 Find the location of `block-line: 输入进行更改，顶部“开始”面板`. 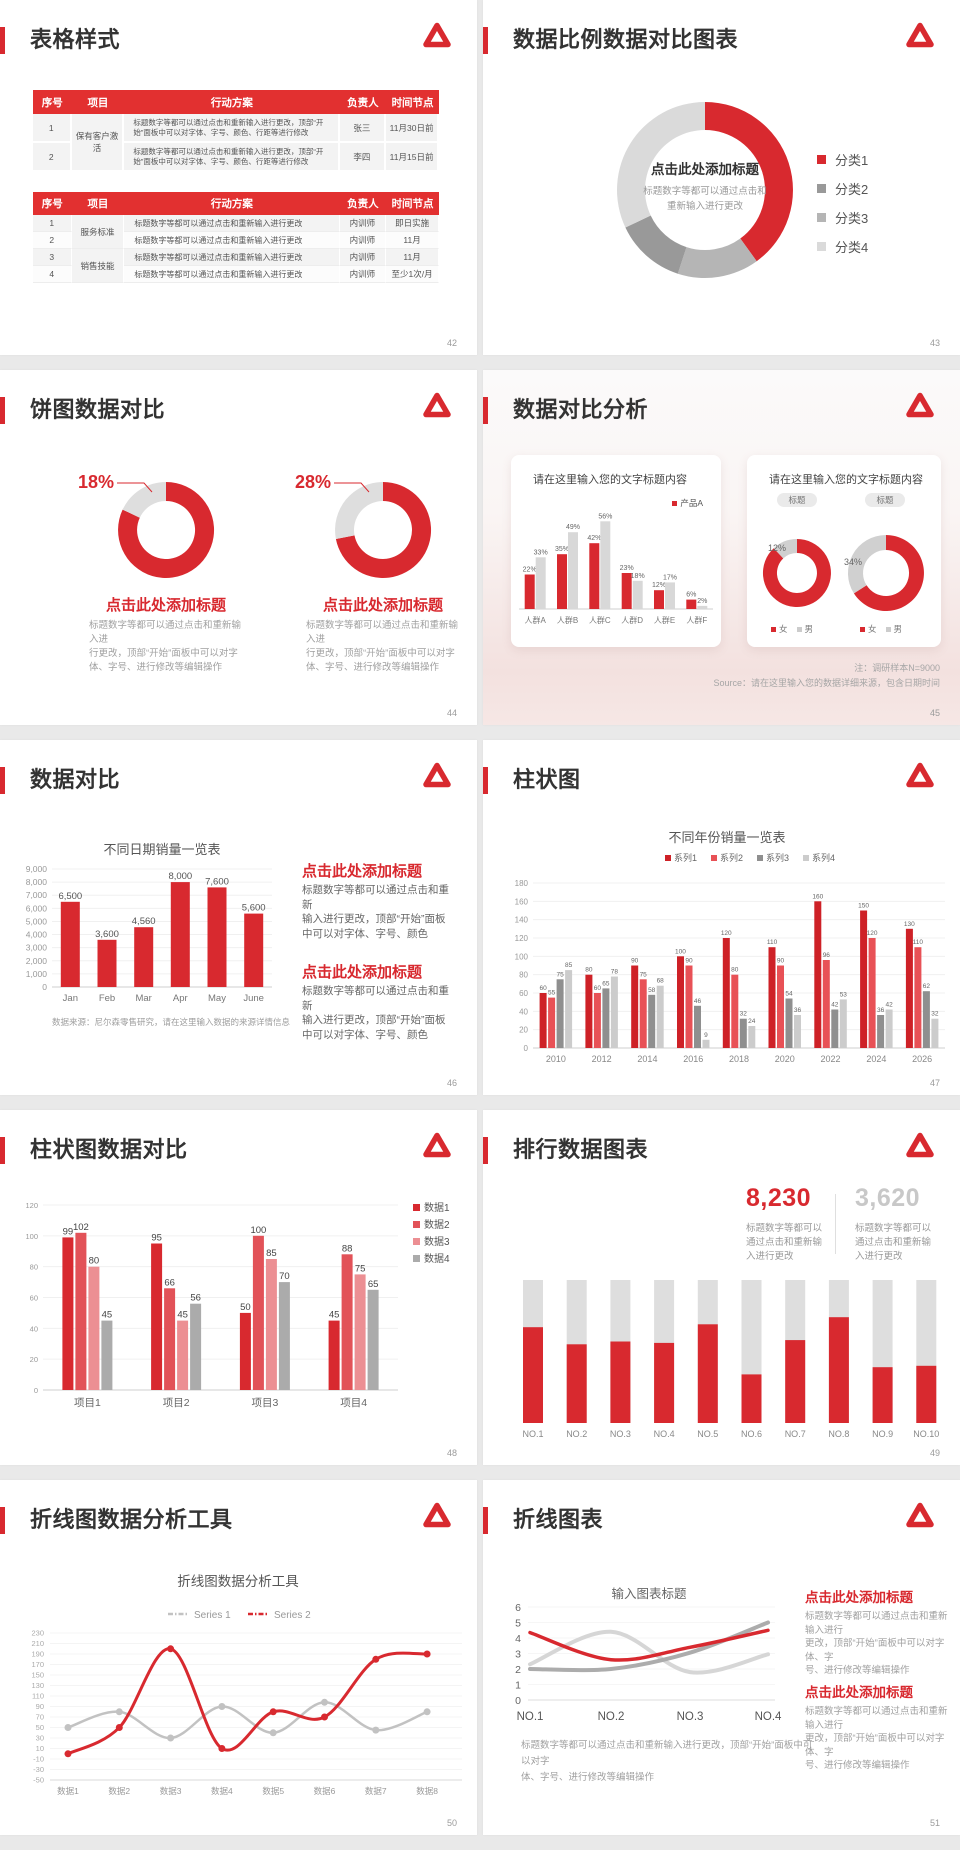

block-line: 输入进行更改，顶部“开始”面板 is located at coordinates (374, 1020).